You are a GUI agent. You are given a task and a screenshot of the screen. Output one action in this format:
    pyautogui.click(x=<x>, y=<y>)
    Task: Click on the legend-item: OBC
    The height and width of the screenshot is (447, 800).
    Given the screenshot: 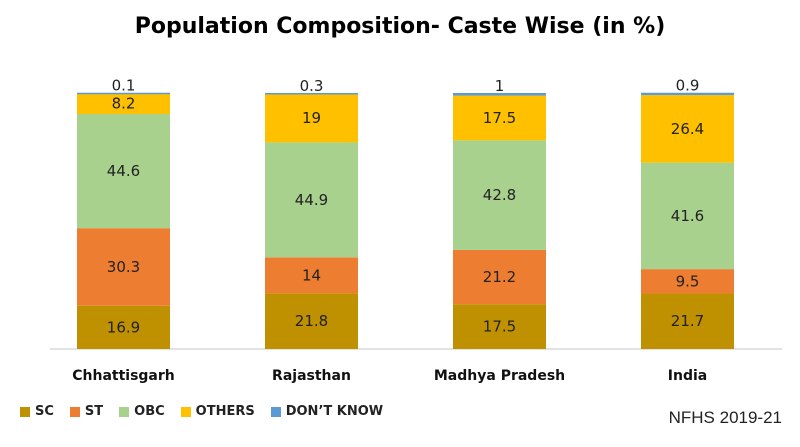 What is the action you would take?
    pyautogui.click(x=142, y=411)
    